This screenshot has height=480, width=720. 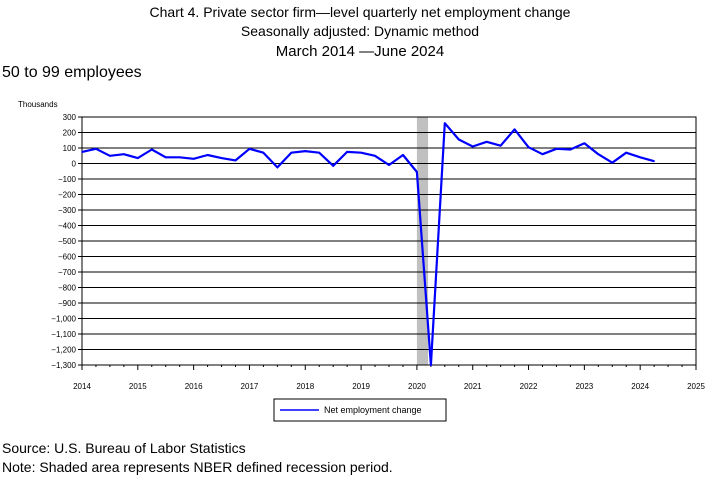 What do you see at coordinates (67, 179) in the screenshot?
I see `y-tick-label: −100` at bounding box center [67, 179].